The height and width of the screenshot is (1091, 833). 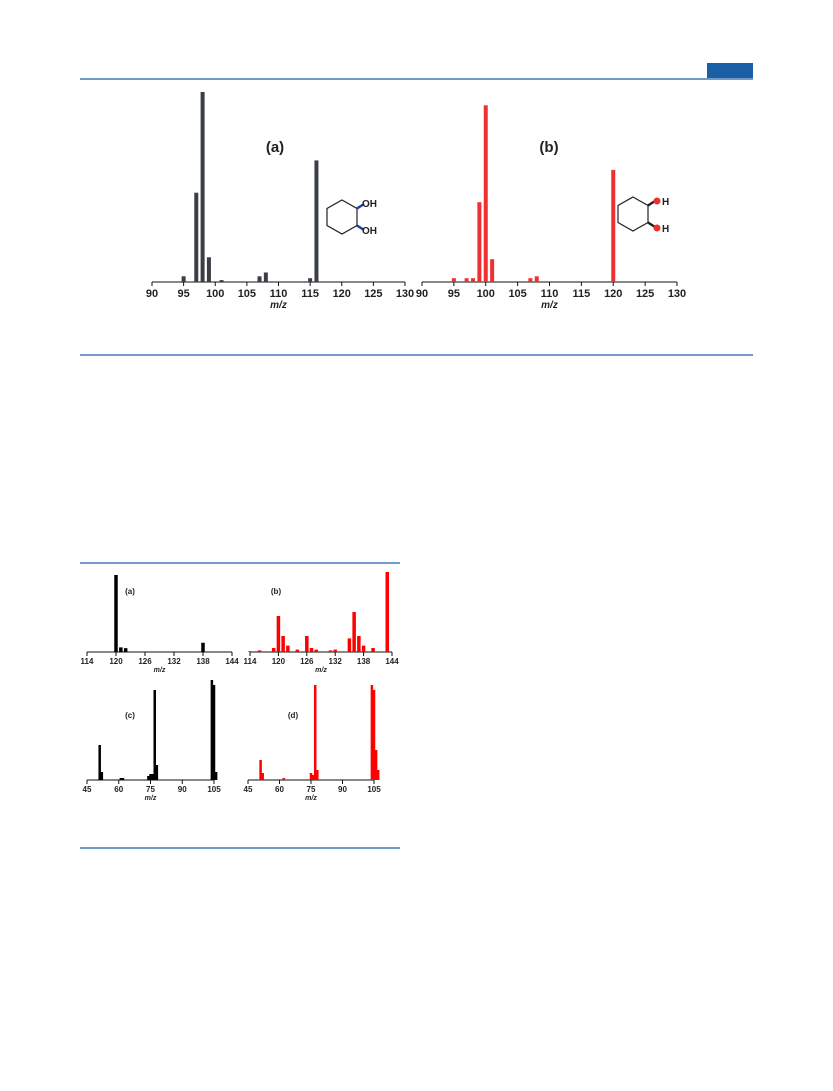 I want to click on header-tab, so click(x=730, y=70).